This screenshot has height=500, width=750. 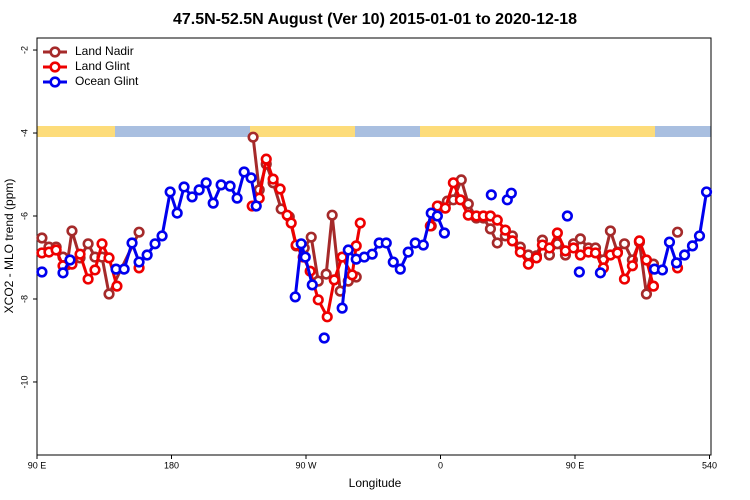 What do you see at coordinates (171, 465) in the screenshot?
I see `x-tick-label: 180` at bounding box center [171, 465].